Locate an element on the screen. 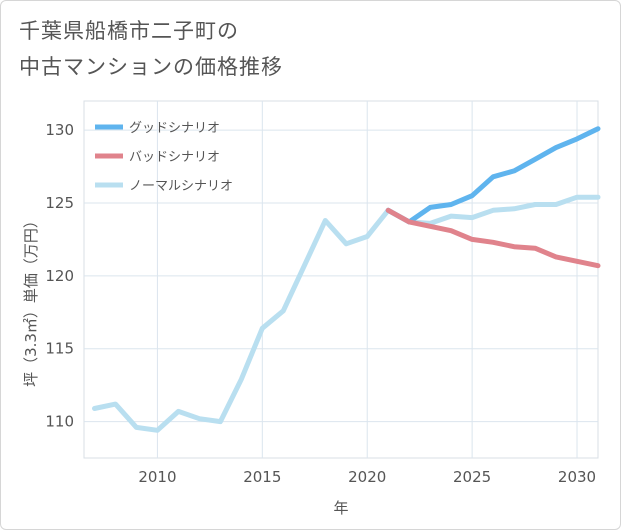 The width and height of the screenshot is (621, 530). y-tick-label: 120 is located at coordinates (59, 276).